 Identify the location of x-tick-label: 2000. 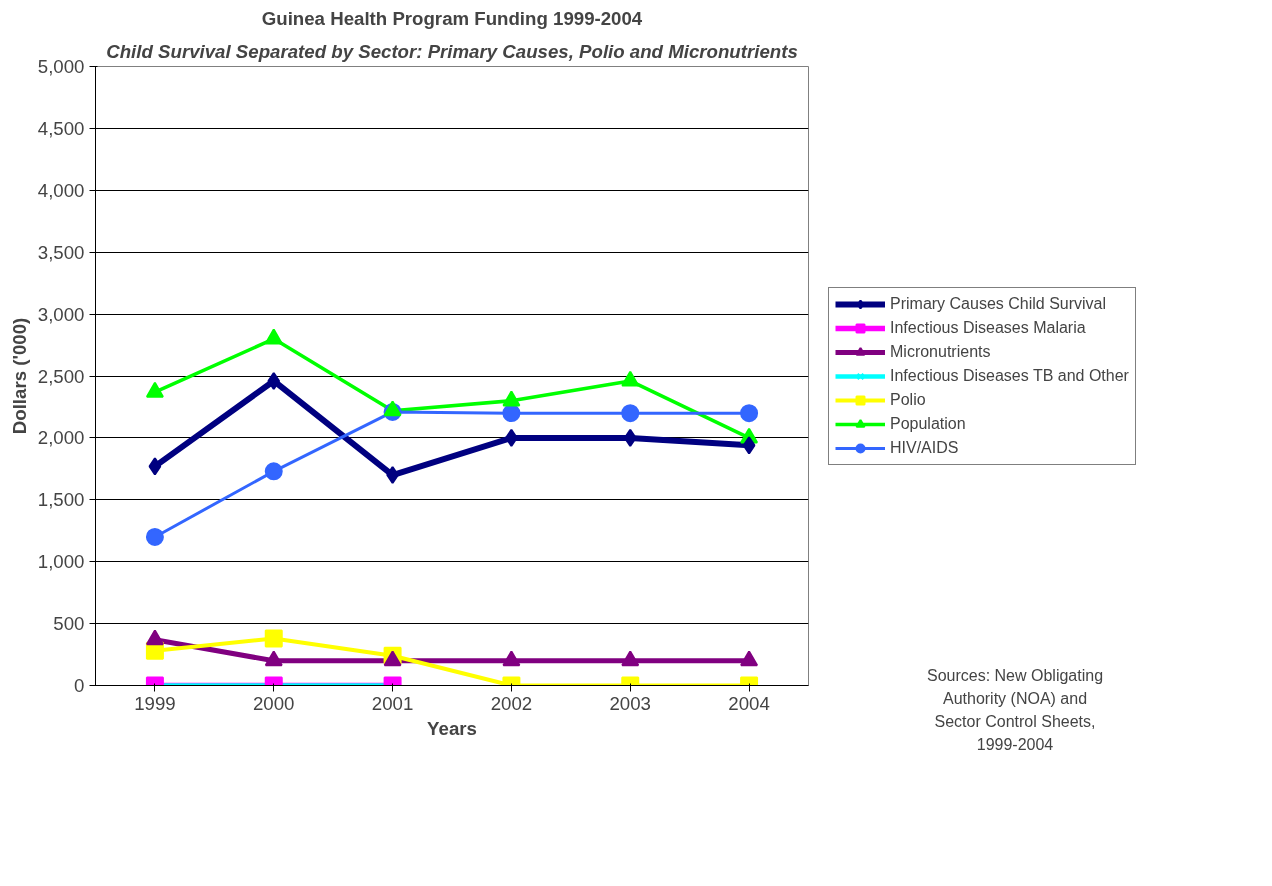
(274, 703).